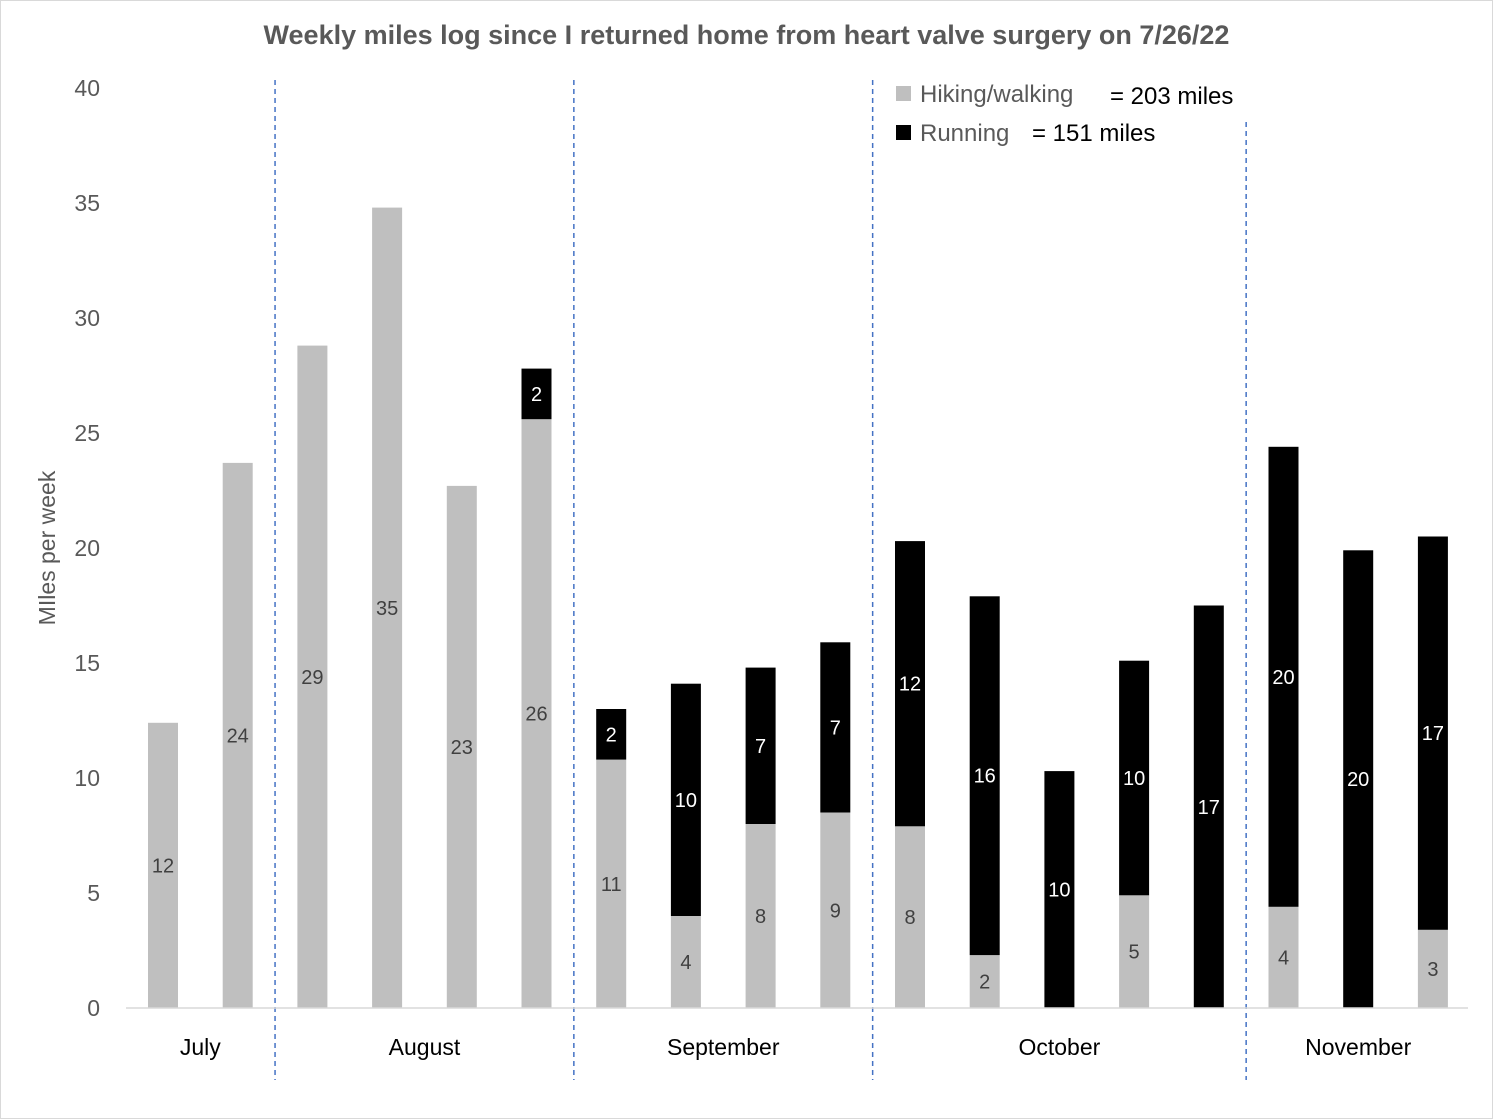 The image size is (1493, 1119). What do you see at coordinates (87, 433) in the screenshot?
I see `y-tick-label: 25` at bounding box center [87, 433].